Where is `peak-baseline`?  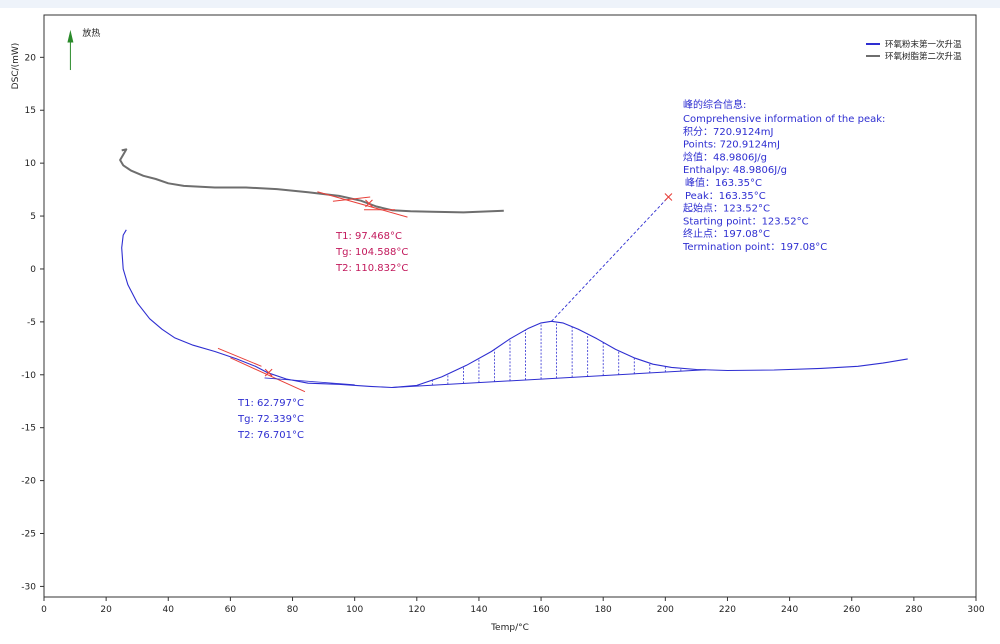
peak-baseline is located at coordinates (548, 378).